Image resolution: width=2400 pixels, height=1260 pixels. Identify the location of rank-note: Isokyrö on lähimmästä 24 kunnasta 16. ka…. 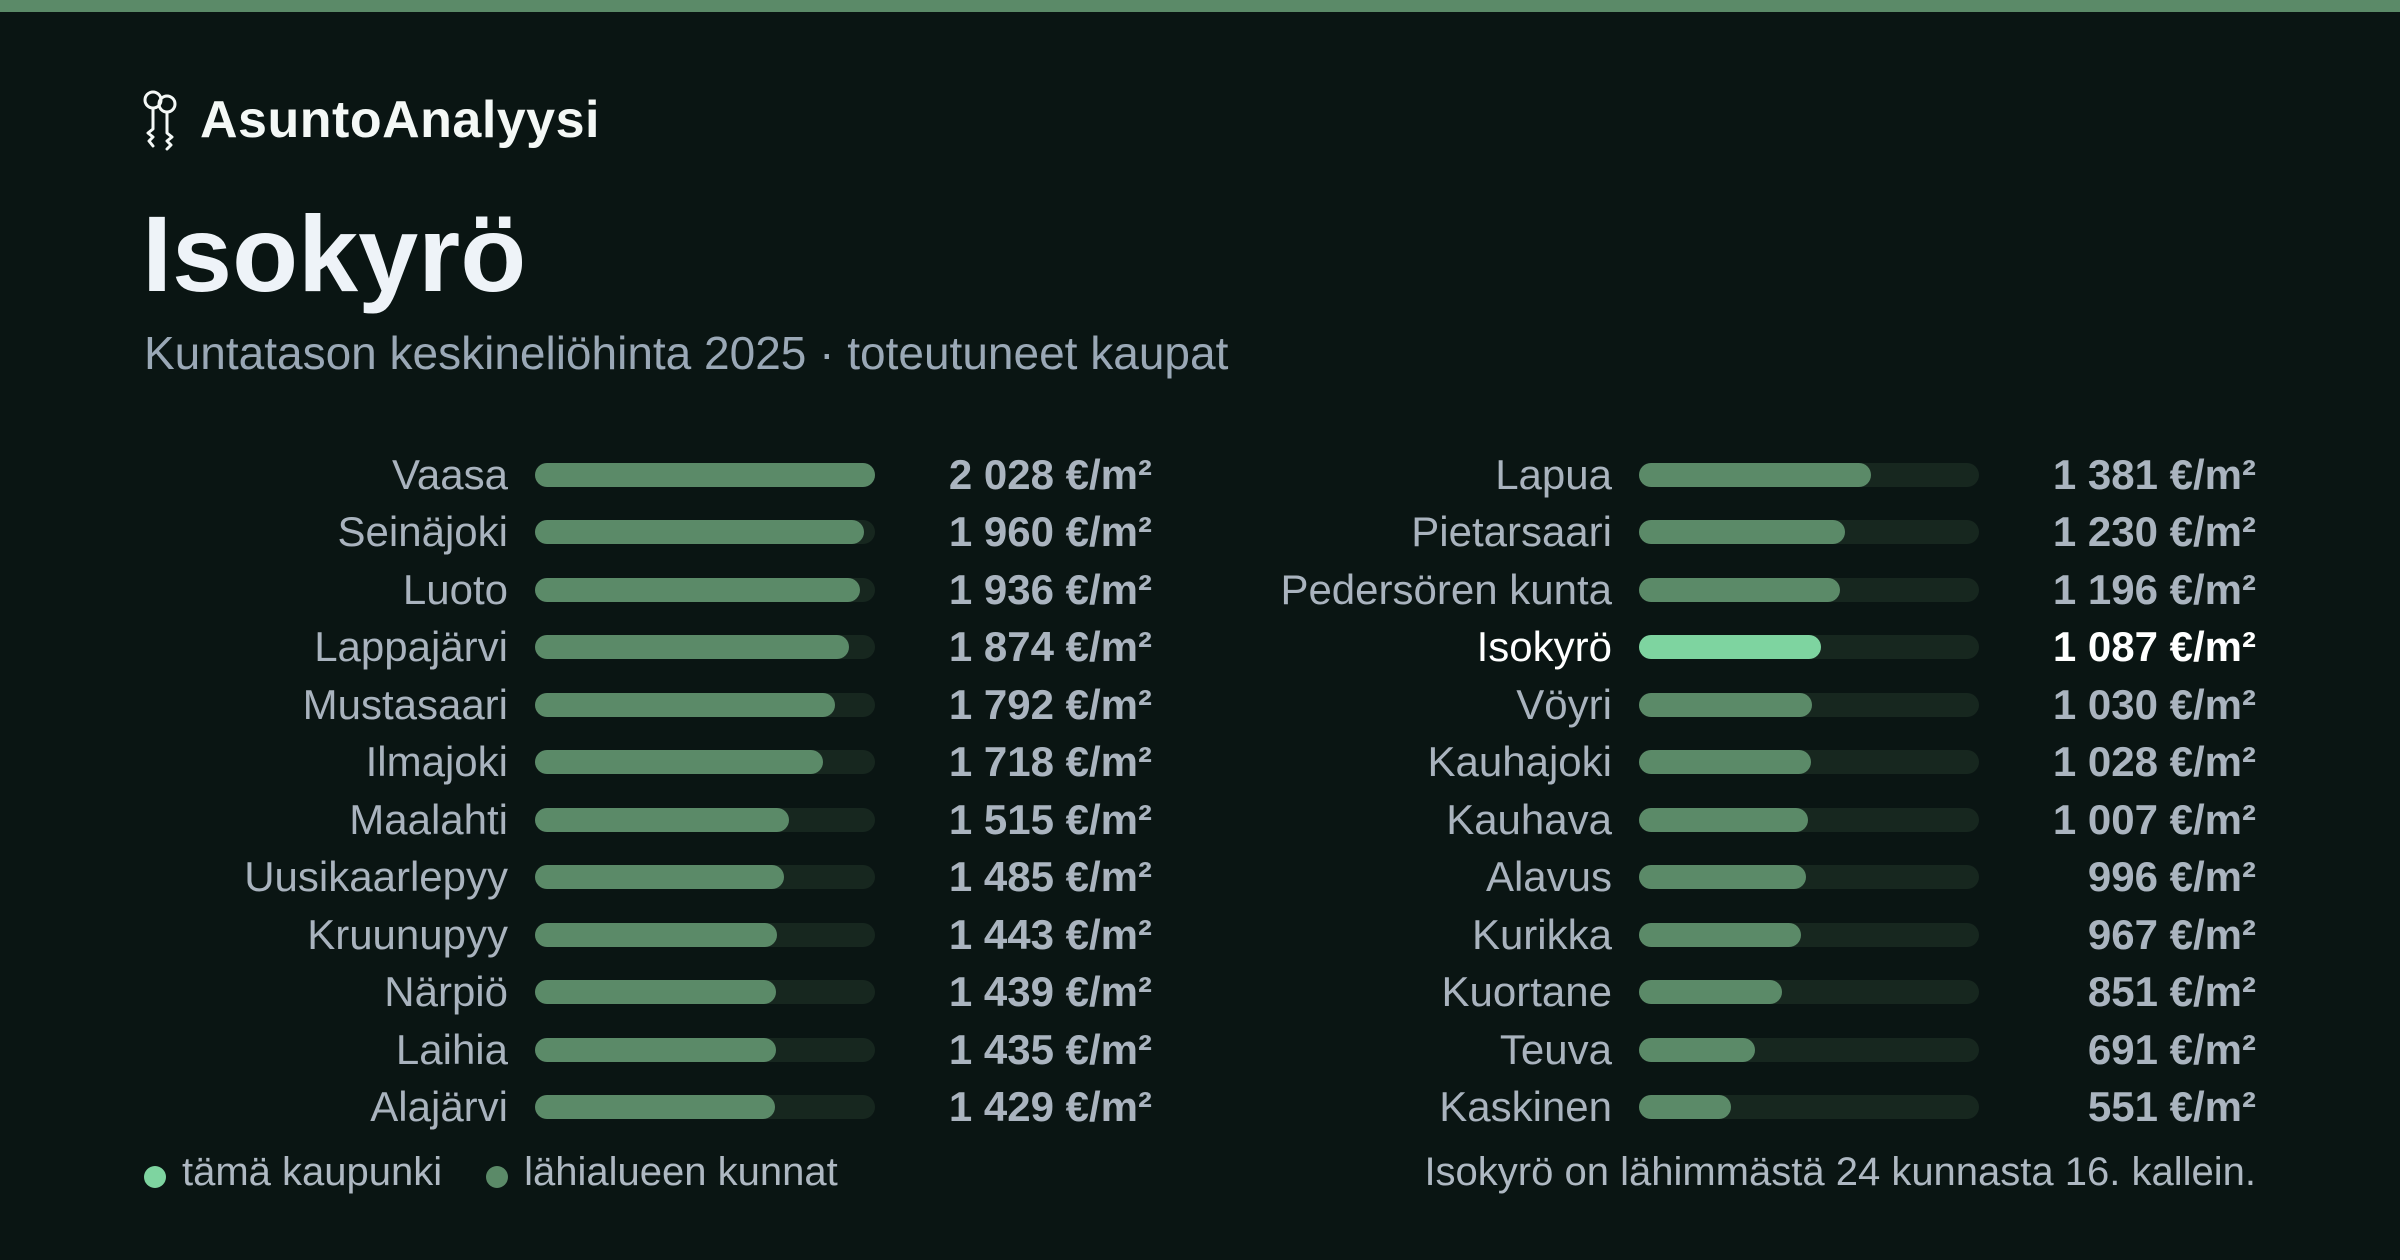
(1840, 1172).